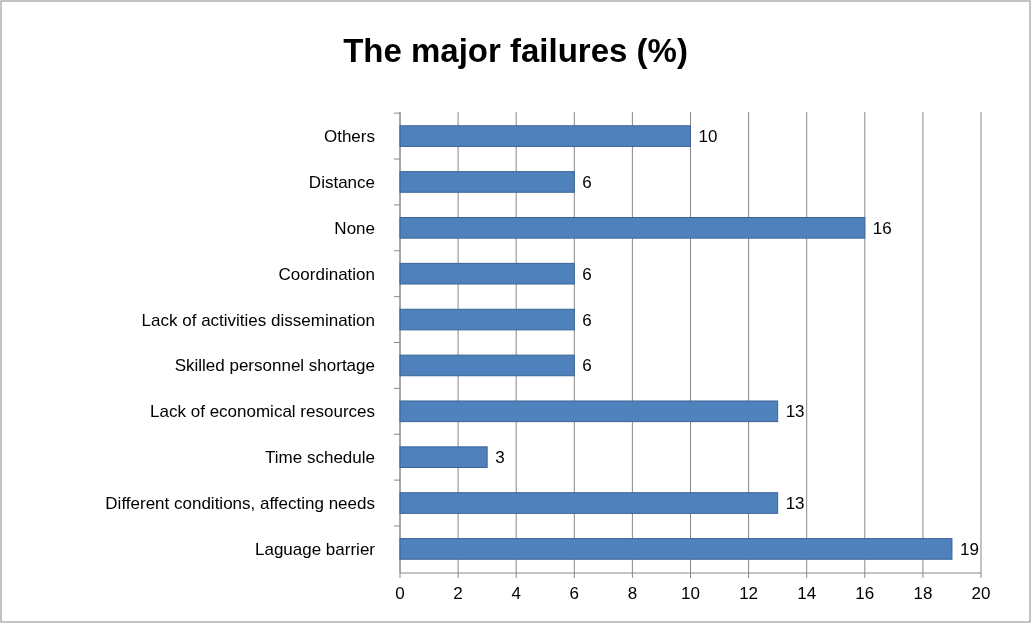 The width and height of the screenshot is (1031, 623). Describe the element at coordinates (341, 182) in the screenshot. I see `y-tick-label: Distance` at that location.